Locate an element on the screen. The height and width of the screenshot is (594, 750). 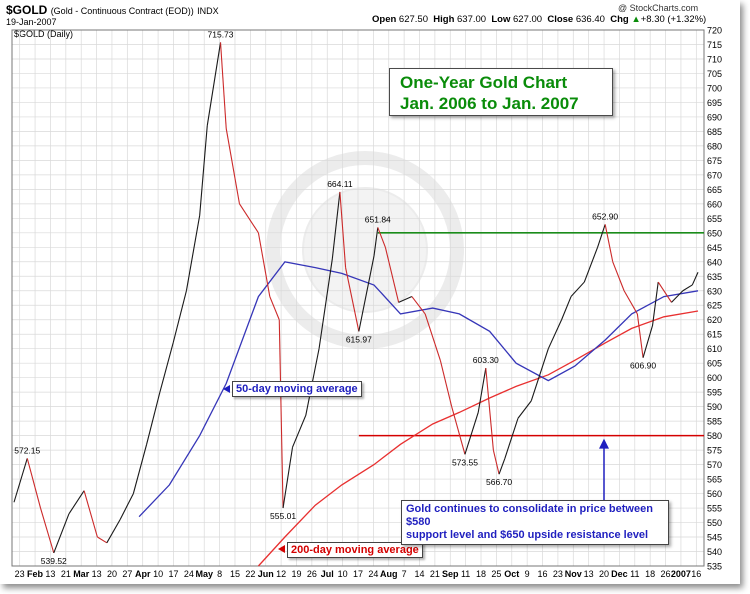
symbol: $GOLD is located at coordinates (27, 10).